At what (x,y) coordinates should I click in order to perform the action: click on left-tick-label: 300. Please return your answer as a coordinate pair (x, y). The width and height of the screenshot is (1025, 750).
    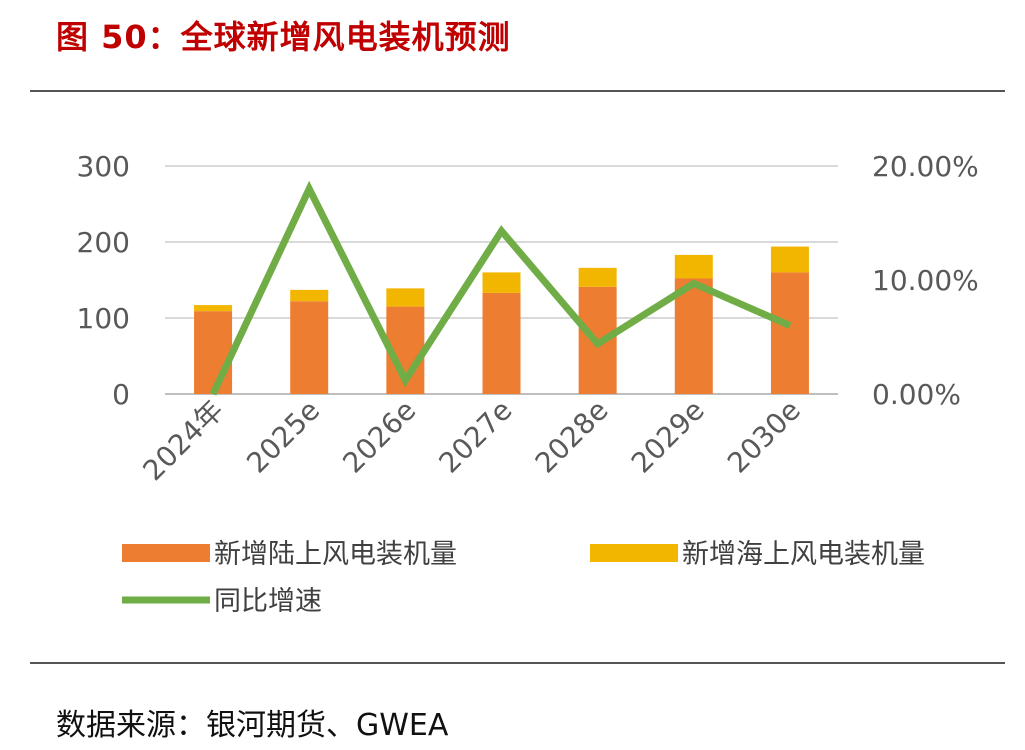
    Looking at the image, I should click on (103, 166).